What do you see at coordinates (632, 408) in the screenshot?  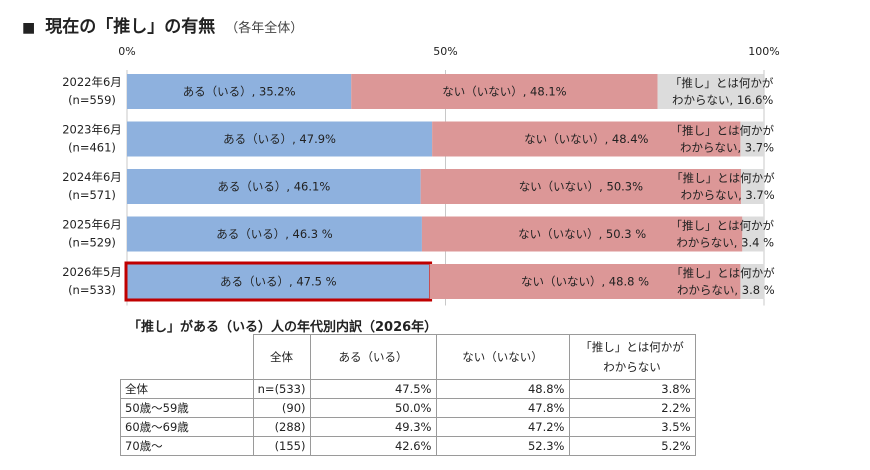 I see `row-wakaranai: 2.2%` at bounding box center [632, 408].